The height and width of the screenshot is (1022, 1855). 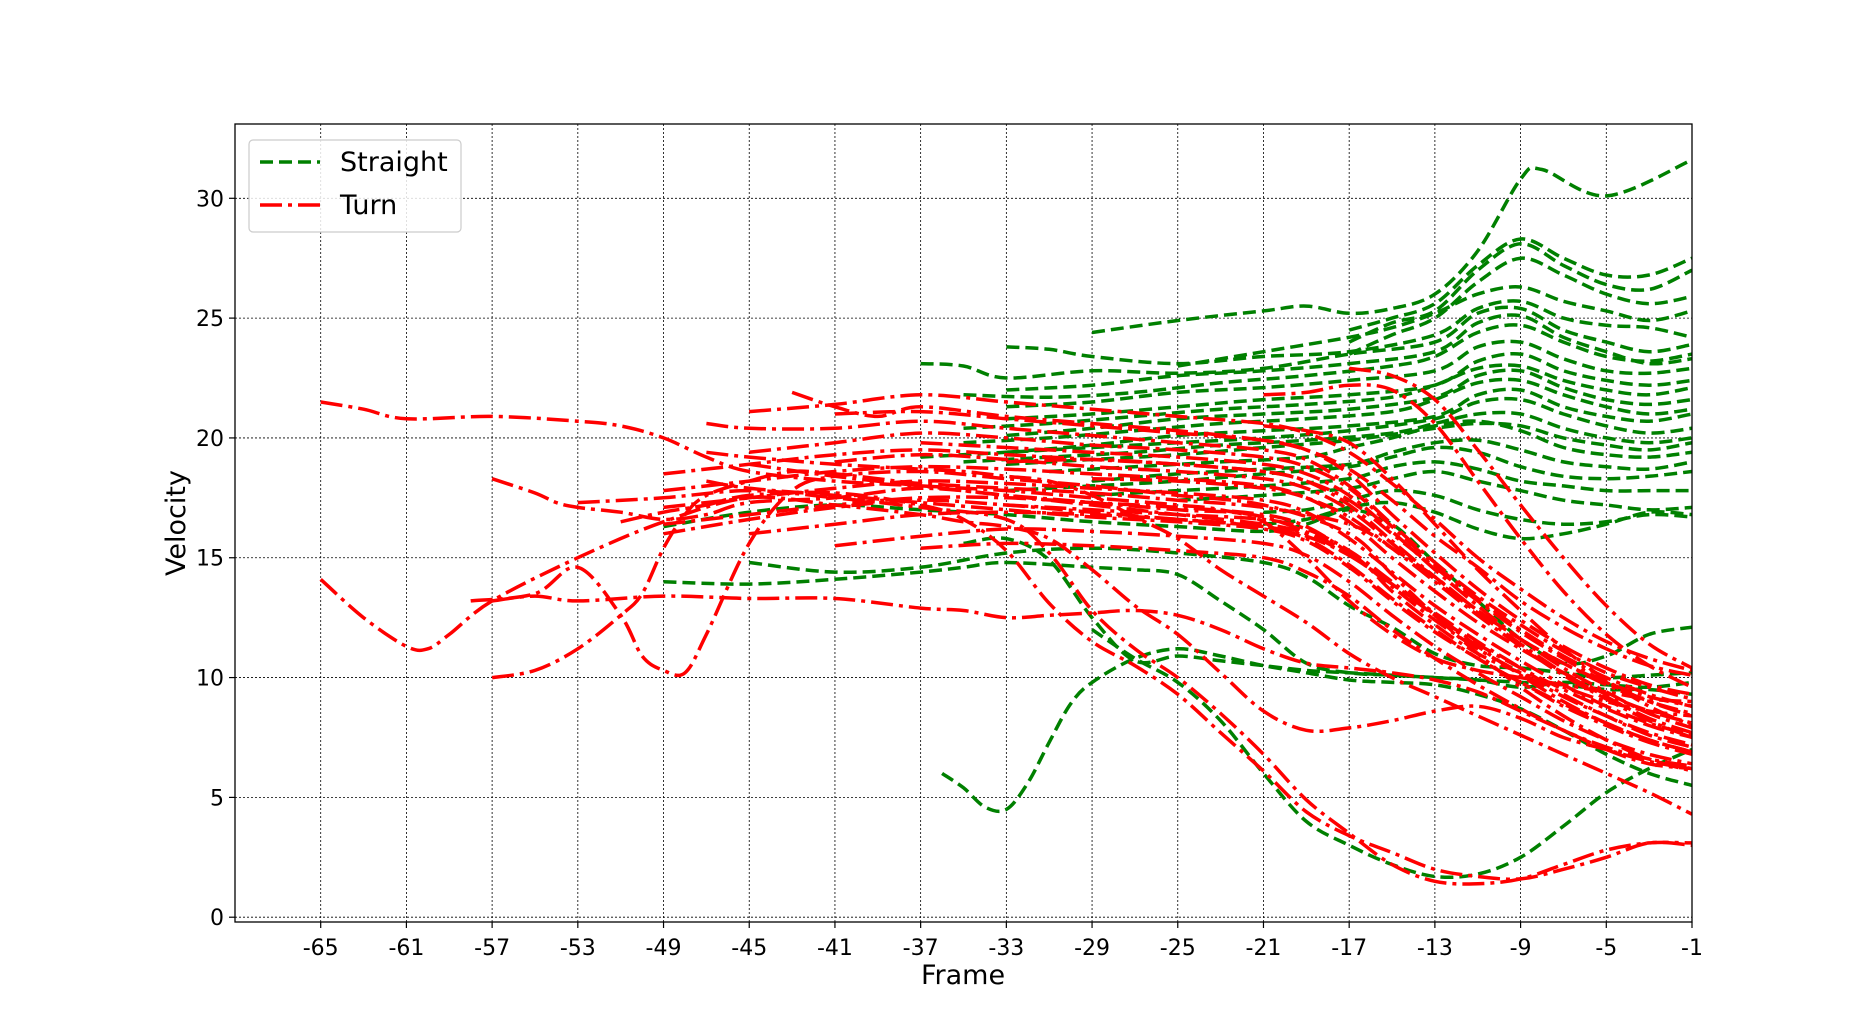 I want to click on x-tick-label: -65, so click(x=321, y=948).